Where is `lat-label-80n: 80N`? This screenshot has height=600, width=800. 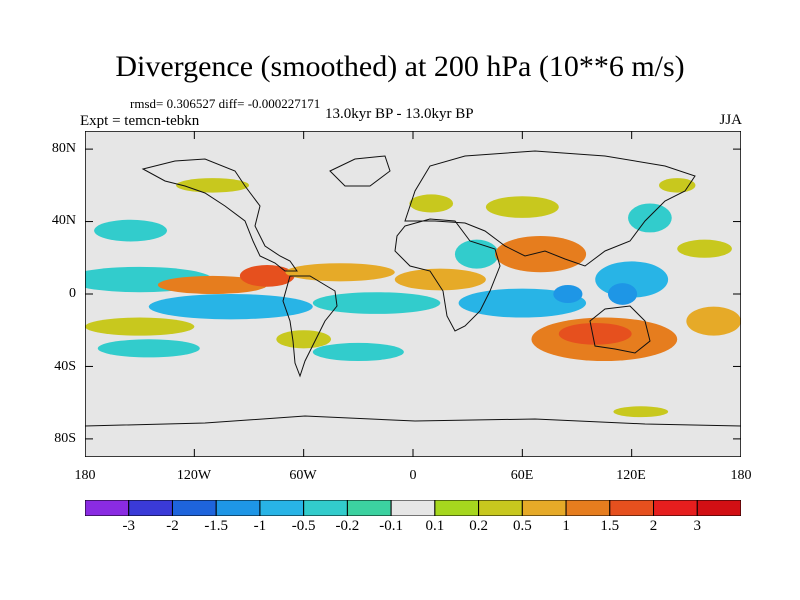
lat-label-80n: 80N is located at coordinates (63, 148).